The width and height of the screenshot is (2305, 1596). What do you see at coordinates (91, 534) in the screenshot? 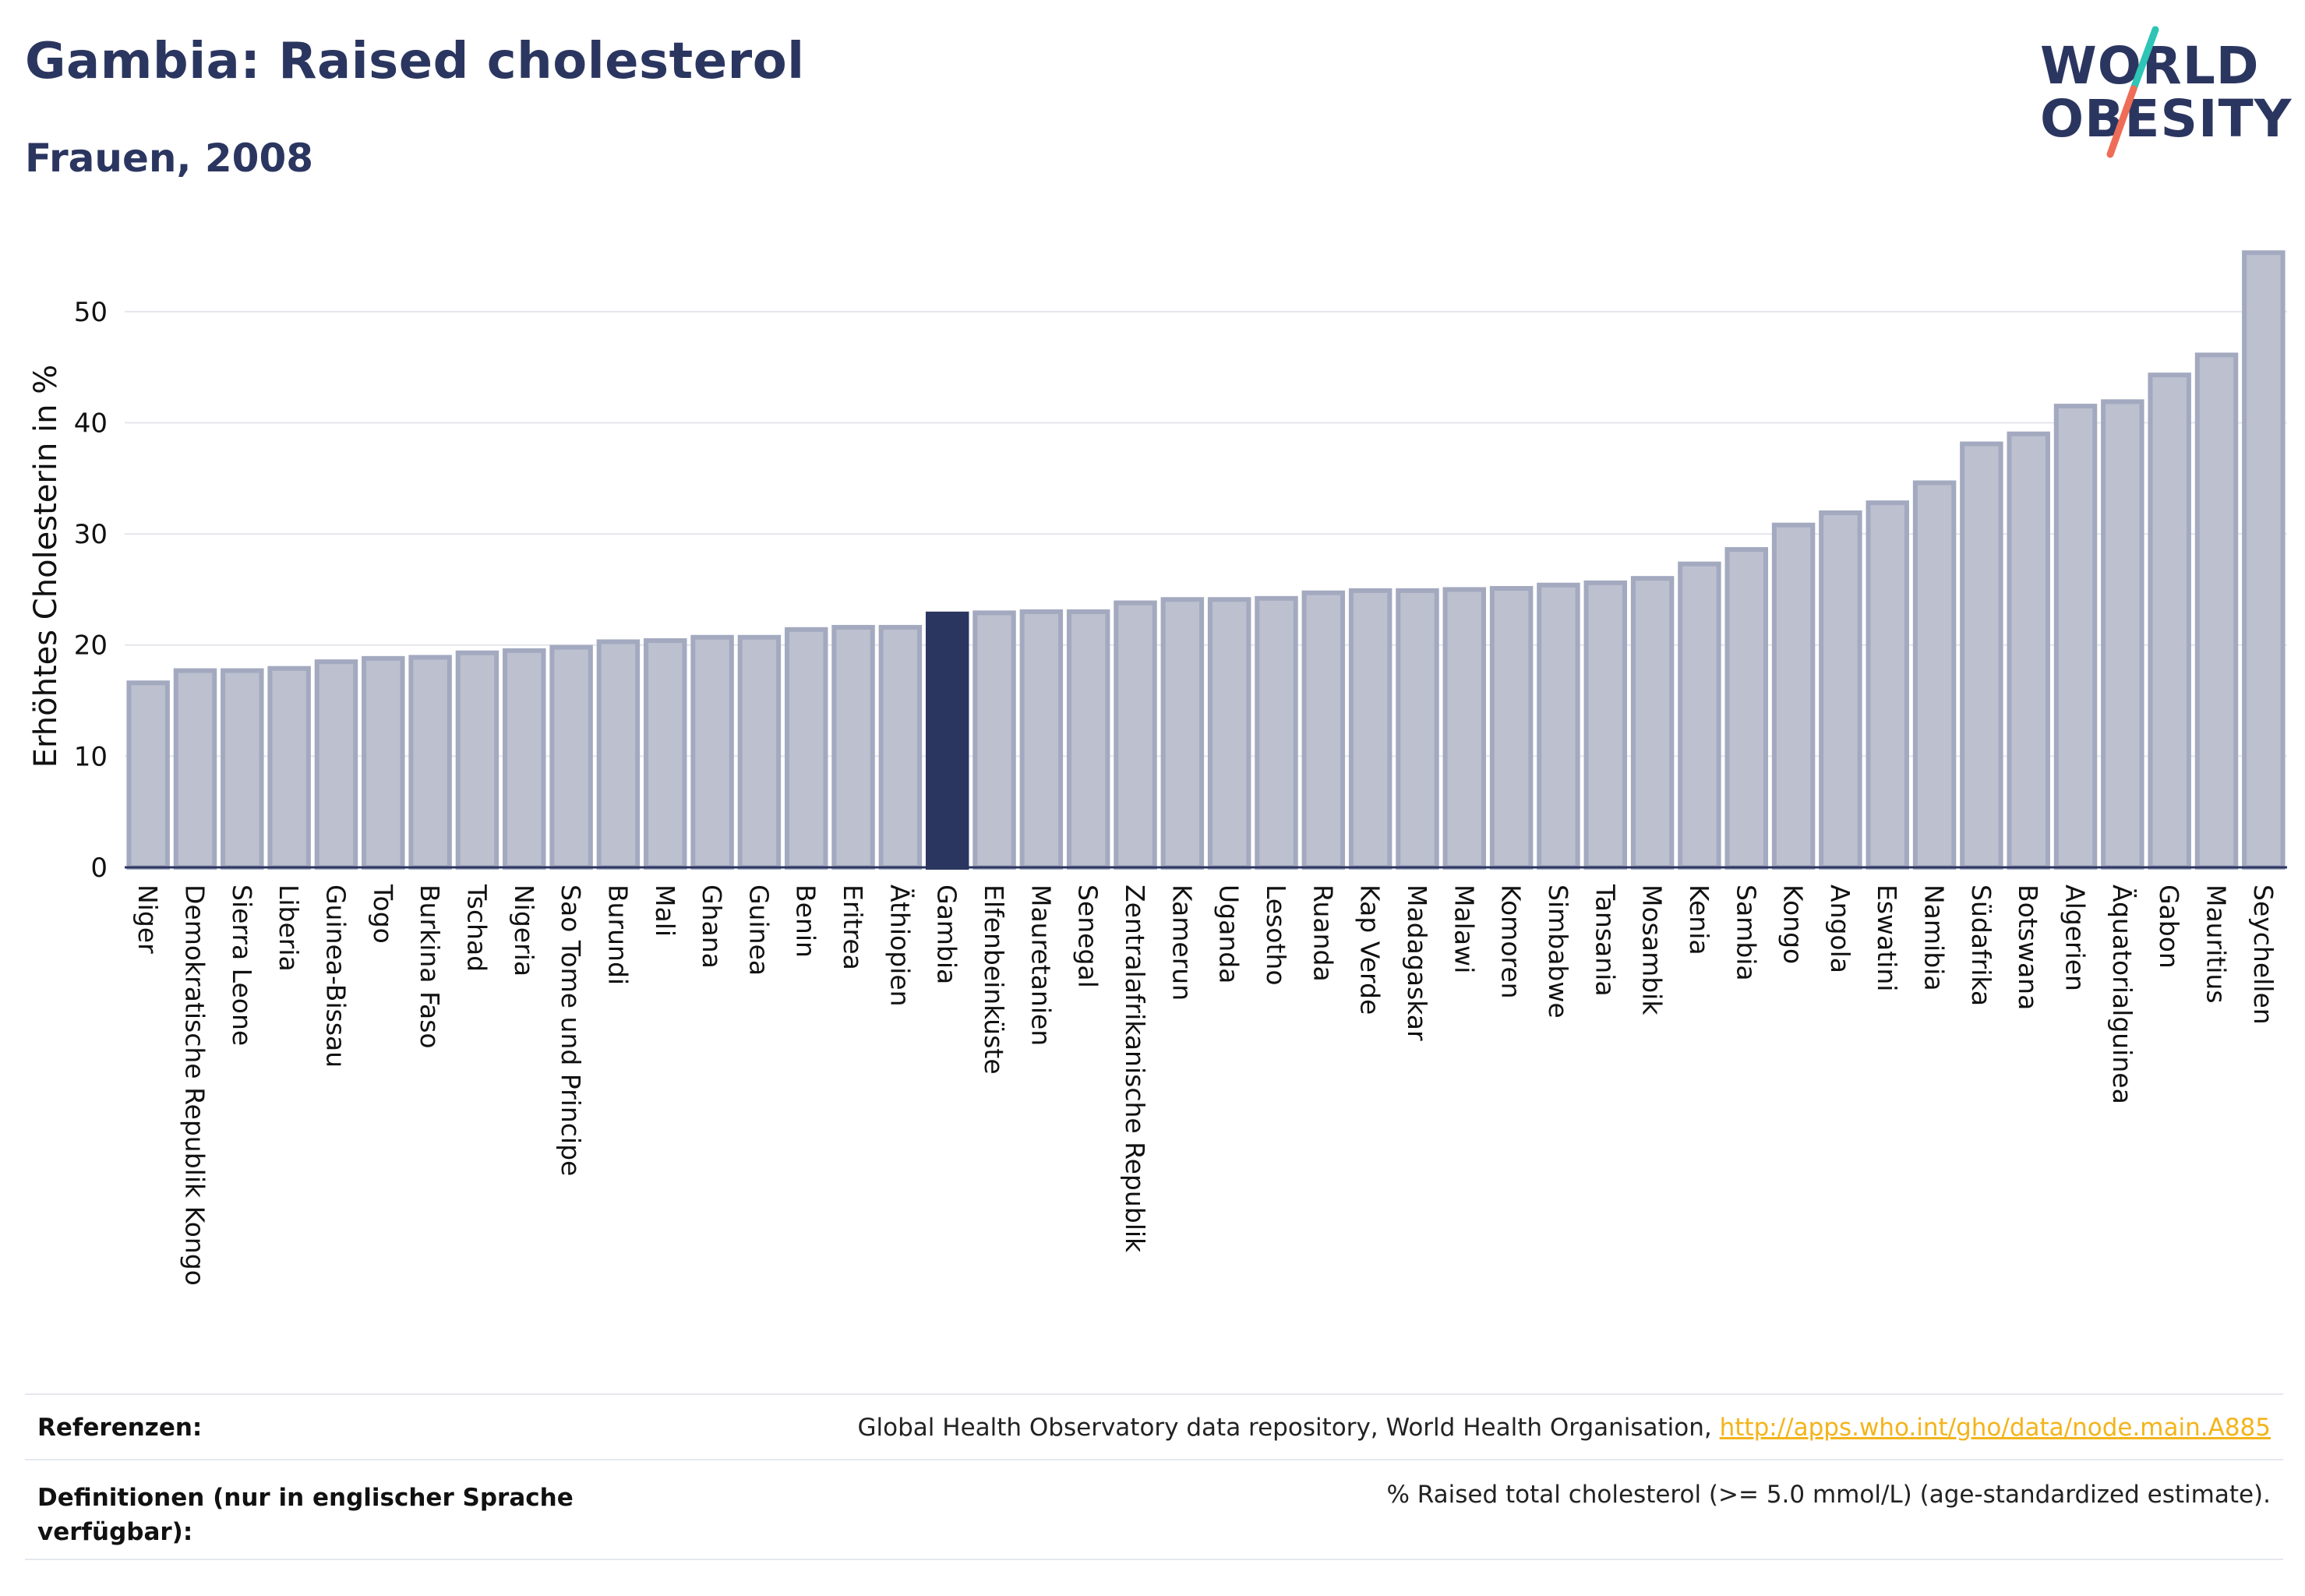
I see `y-tick-label: 30` at bounding box center [91, 534].